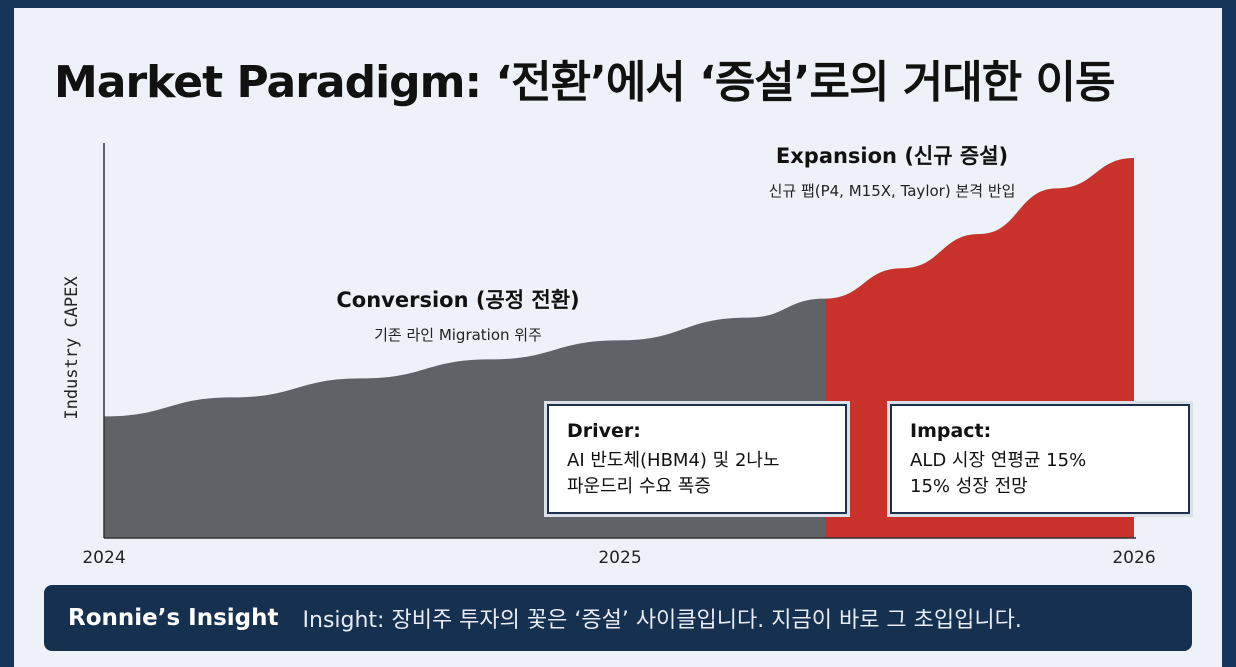 Image resolution: width=1236 pixels, height=667 pixels. I want to click on expansion-title: Expansion (신규 증설), so click(892, 156).